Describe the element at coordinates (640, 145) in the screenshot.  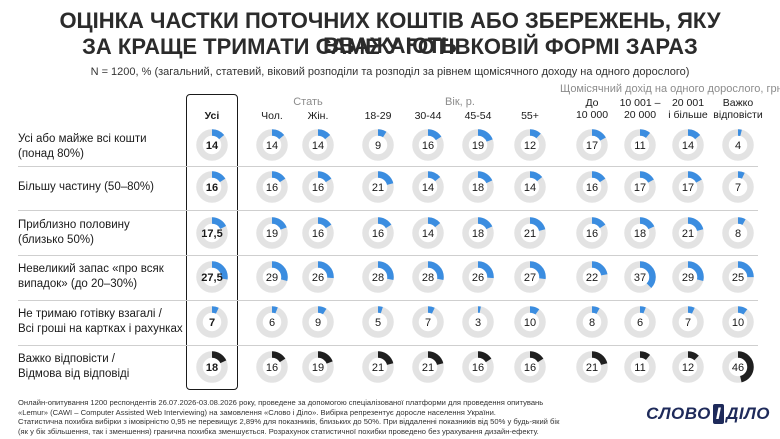
I see `donut-r0-c8: 11` at that location.